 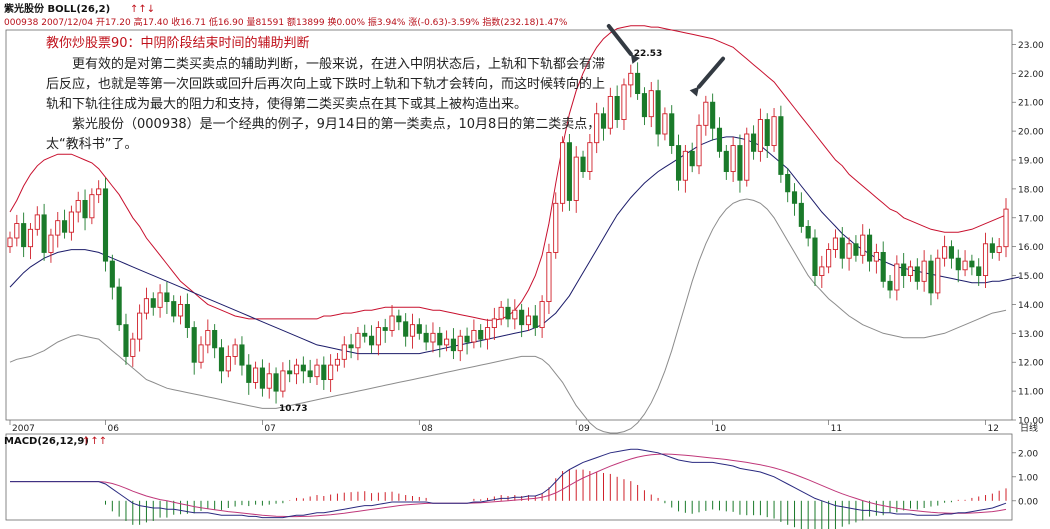 I want to click on price-ytick-label: 18.00, so click(x=1031, y=190).